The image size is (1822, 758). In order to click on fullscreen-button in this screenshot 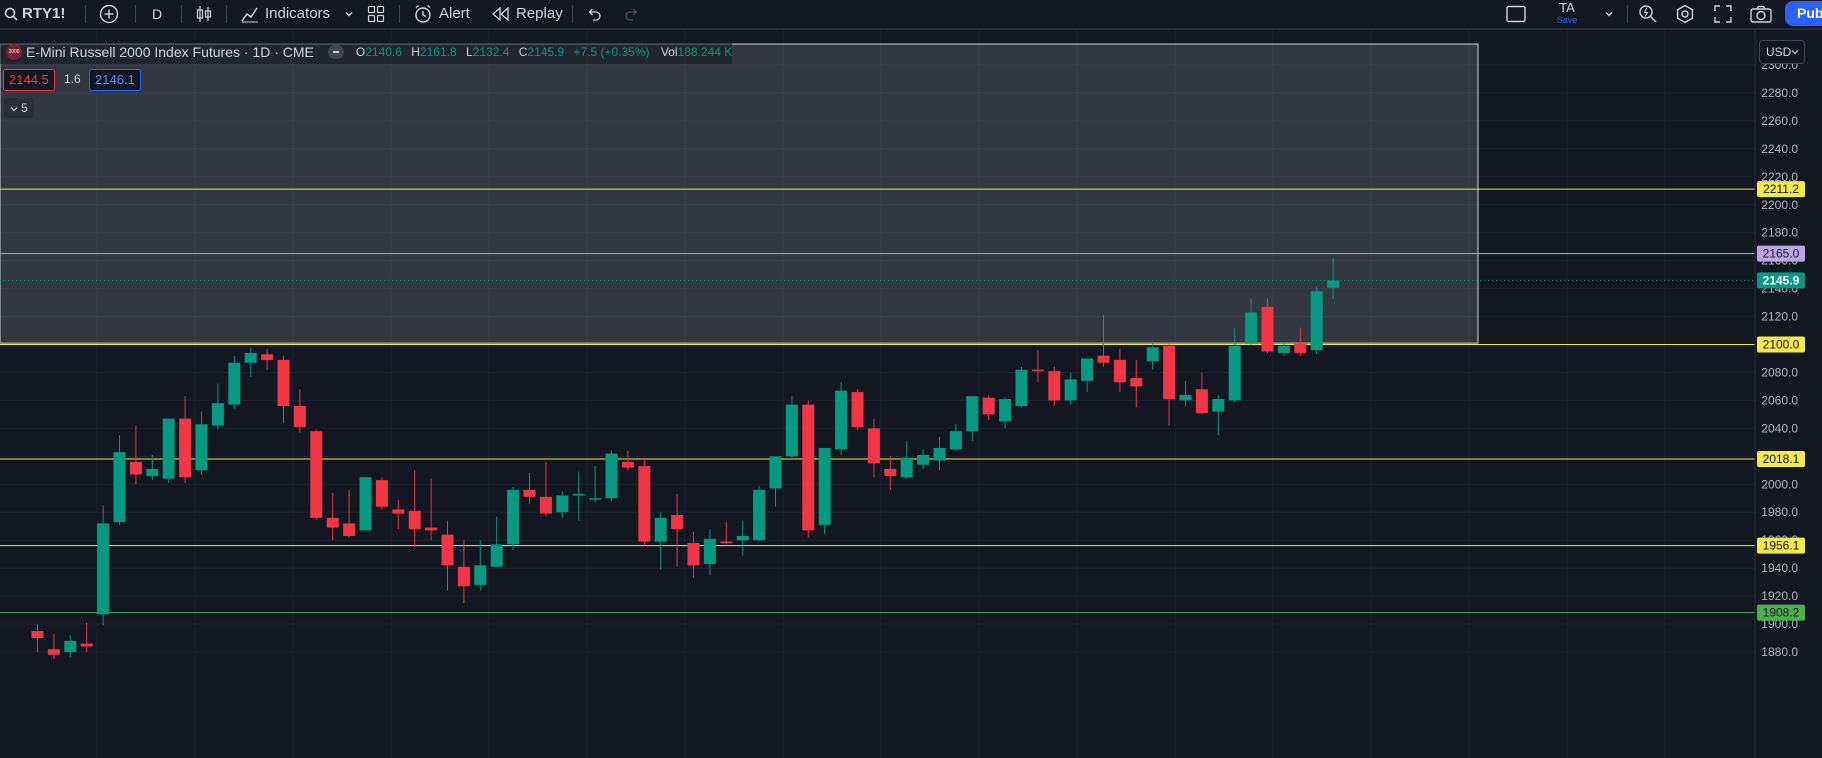, I will do `click(1723, 13)`.